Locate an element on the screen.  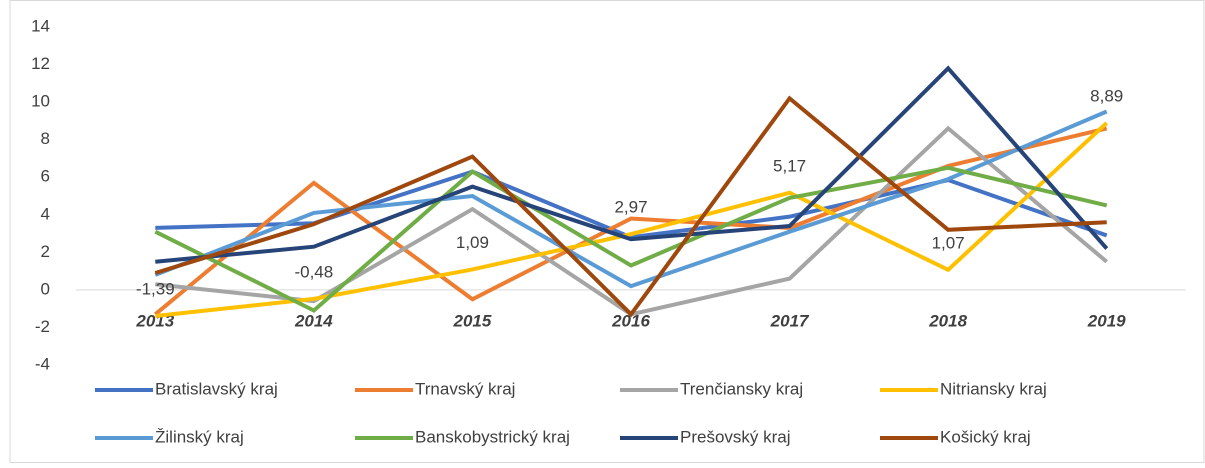
x-tick-label: 2018 is located at coordinates (947, 320).